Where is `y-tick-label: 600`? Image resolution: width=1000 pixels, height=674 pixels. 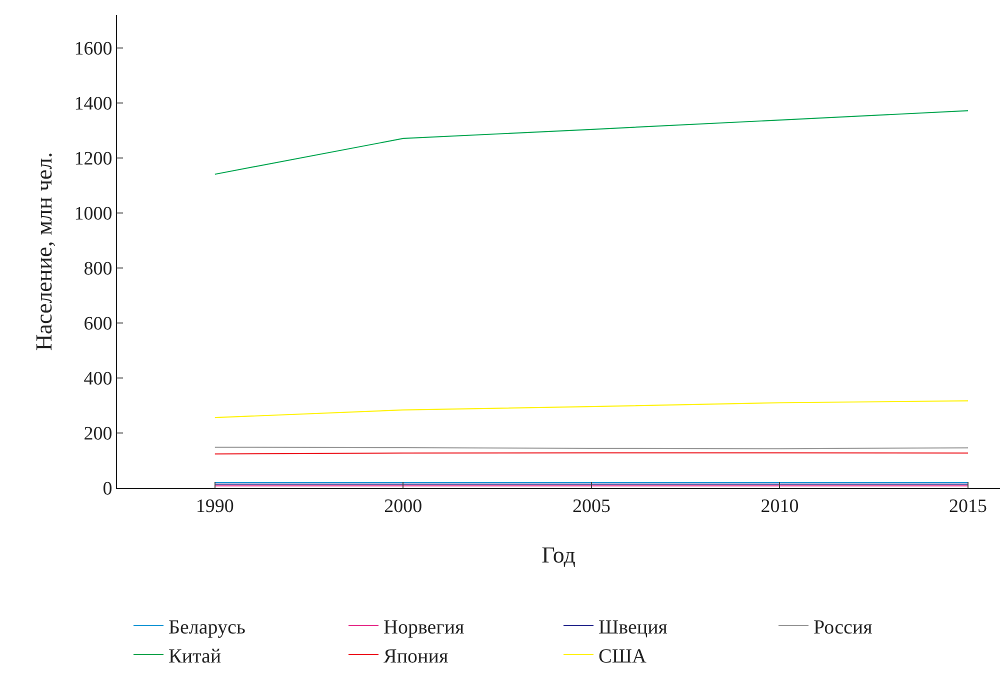 y-tick-label: 600 is located at coordinates (98, 324).